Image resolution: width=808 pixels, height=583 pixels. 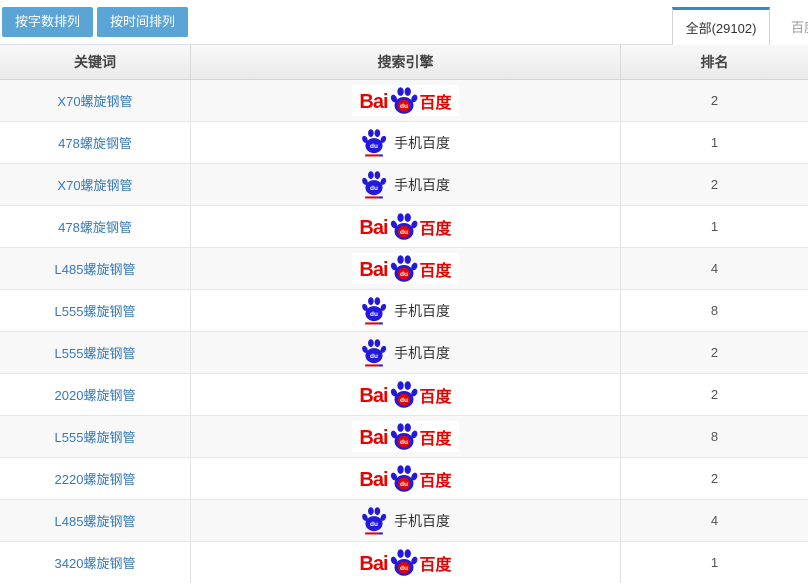 I want to click on table-header-row: 关键词 搜索引擎 排名, so click(x=404, y=62).